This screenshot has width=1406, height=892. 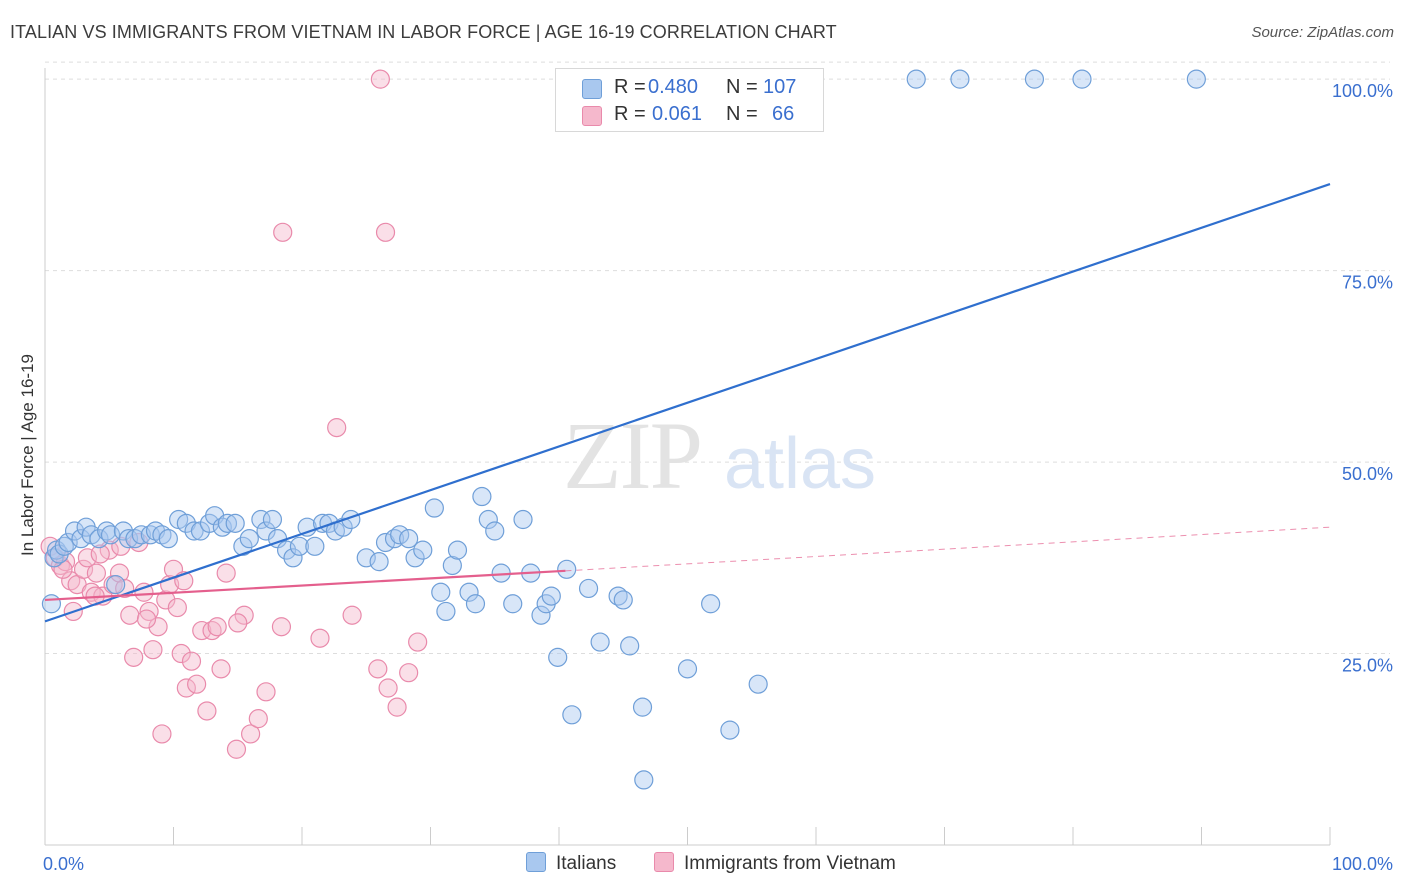 I want to click on legend-italians: Italians, so click(x=571, y=863).